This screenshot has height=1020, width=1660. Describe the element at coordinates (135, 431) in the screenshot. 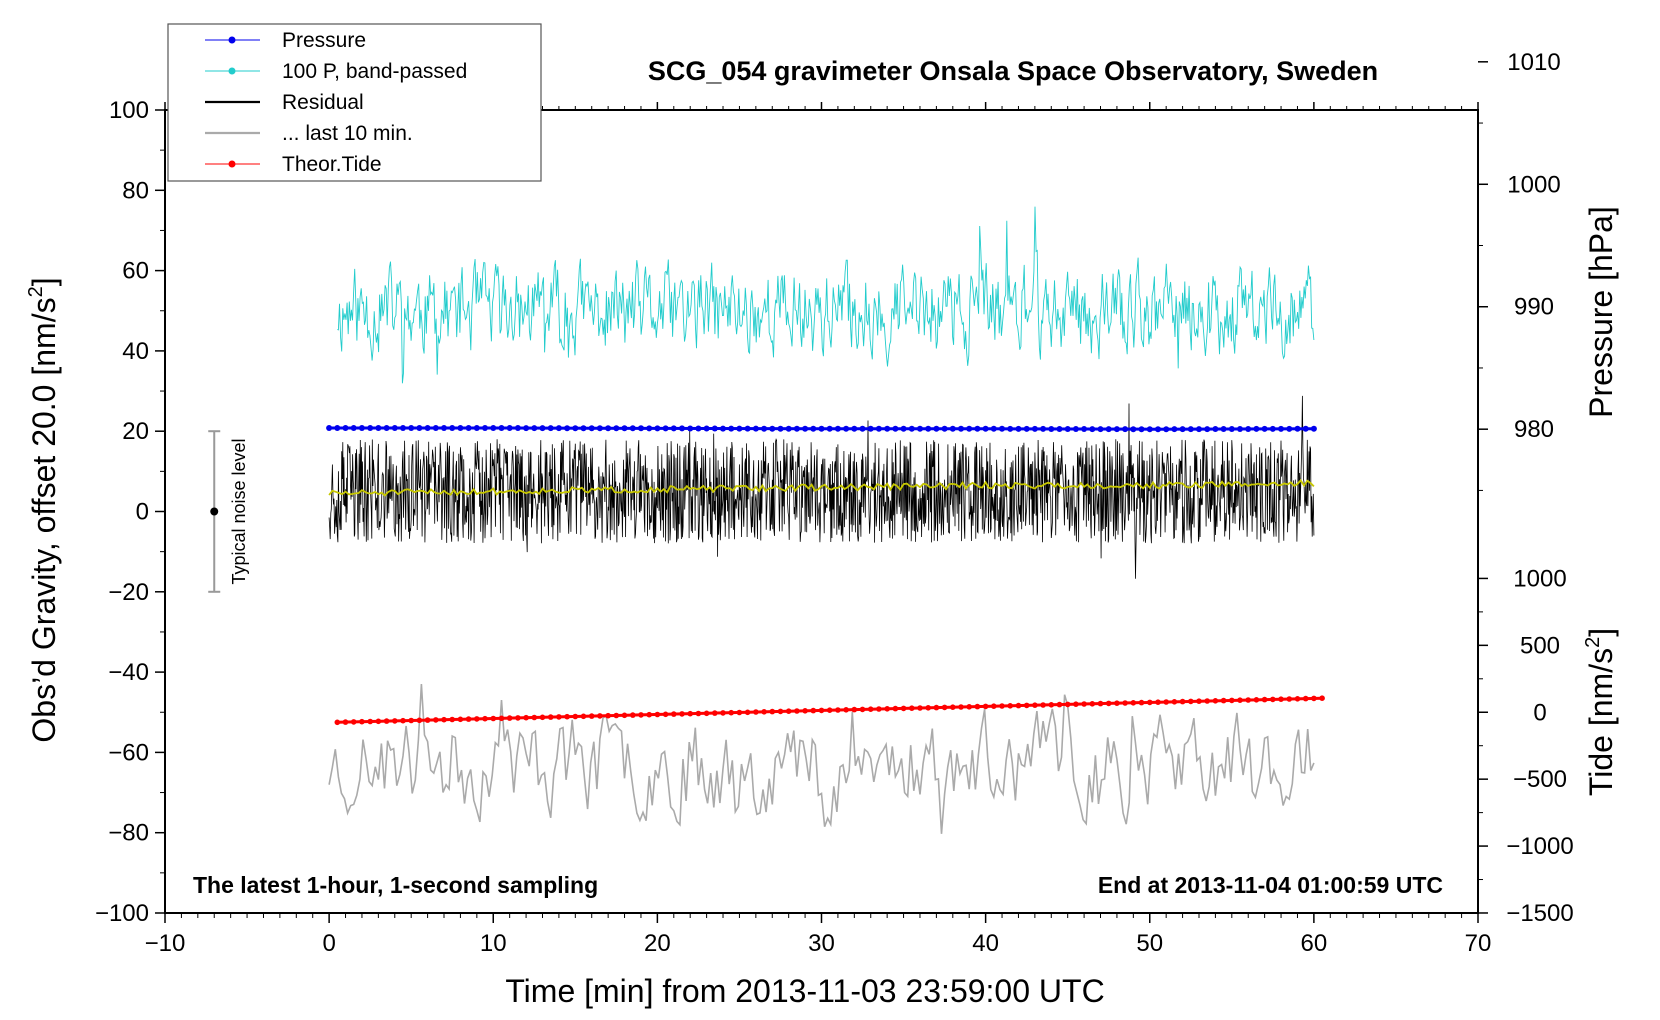

I see `y-tick-label: 20` at that location.